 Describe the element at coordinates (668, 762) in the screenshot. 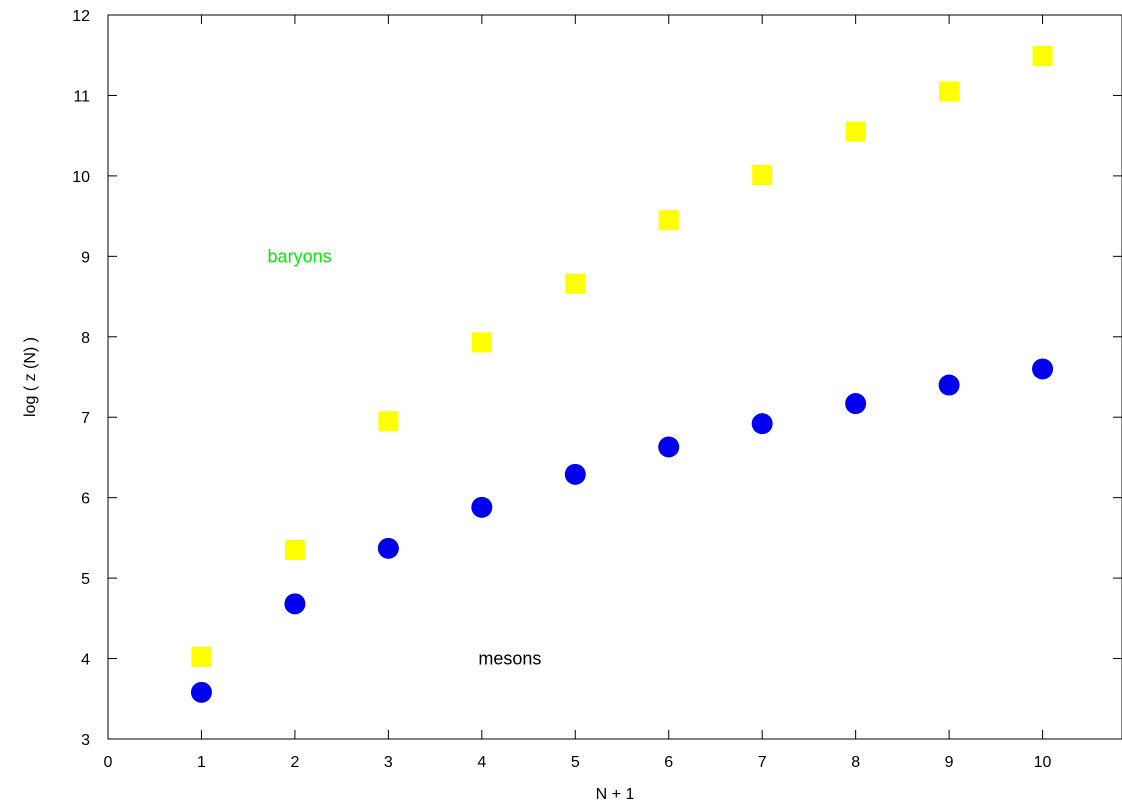

I see `x-tick-label: 6` at that location.